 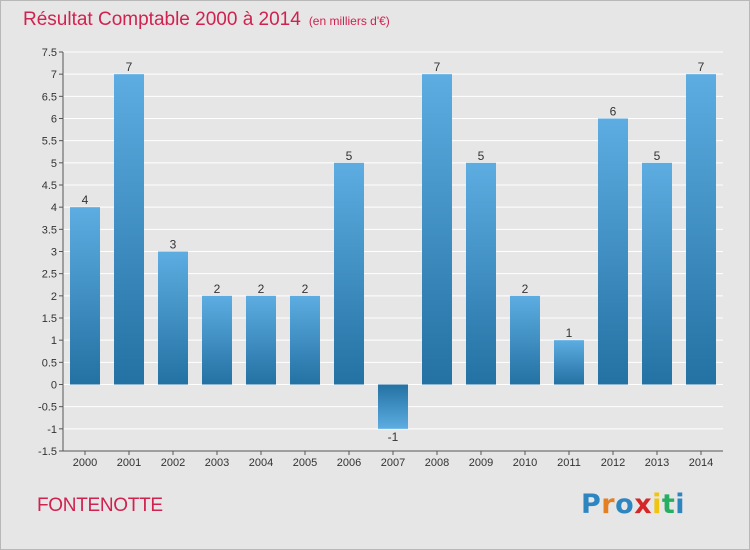 What do you see at coordinates (217, 340) in the screenshot?
I see `bar-2003` at bounding box center [217, 340].